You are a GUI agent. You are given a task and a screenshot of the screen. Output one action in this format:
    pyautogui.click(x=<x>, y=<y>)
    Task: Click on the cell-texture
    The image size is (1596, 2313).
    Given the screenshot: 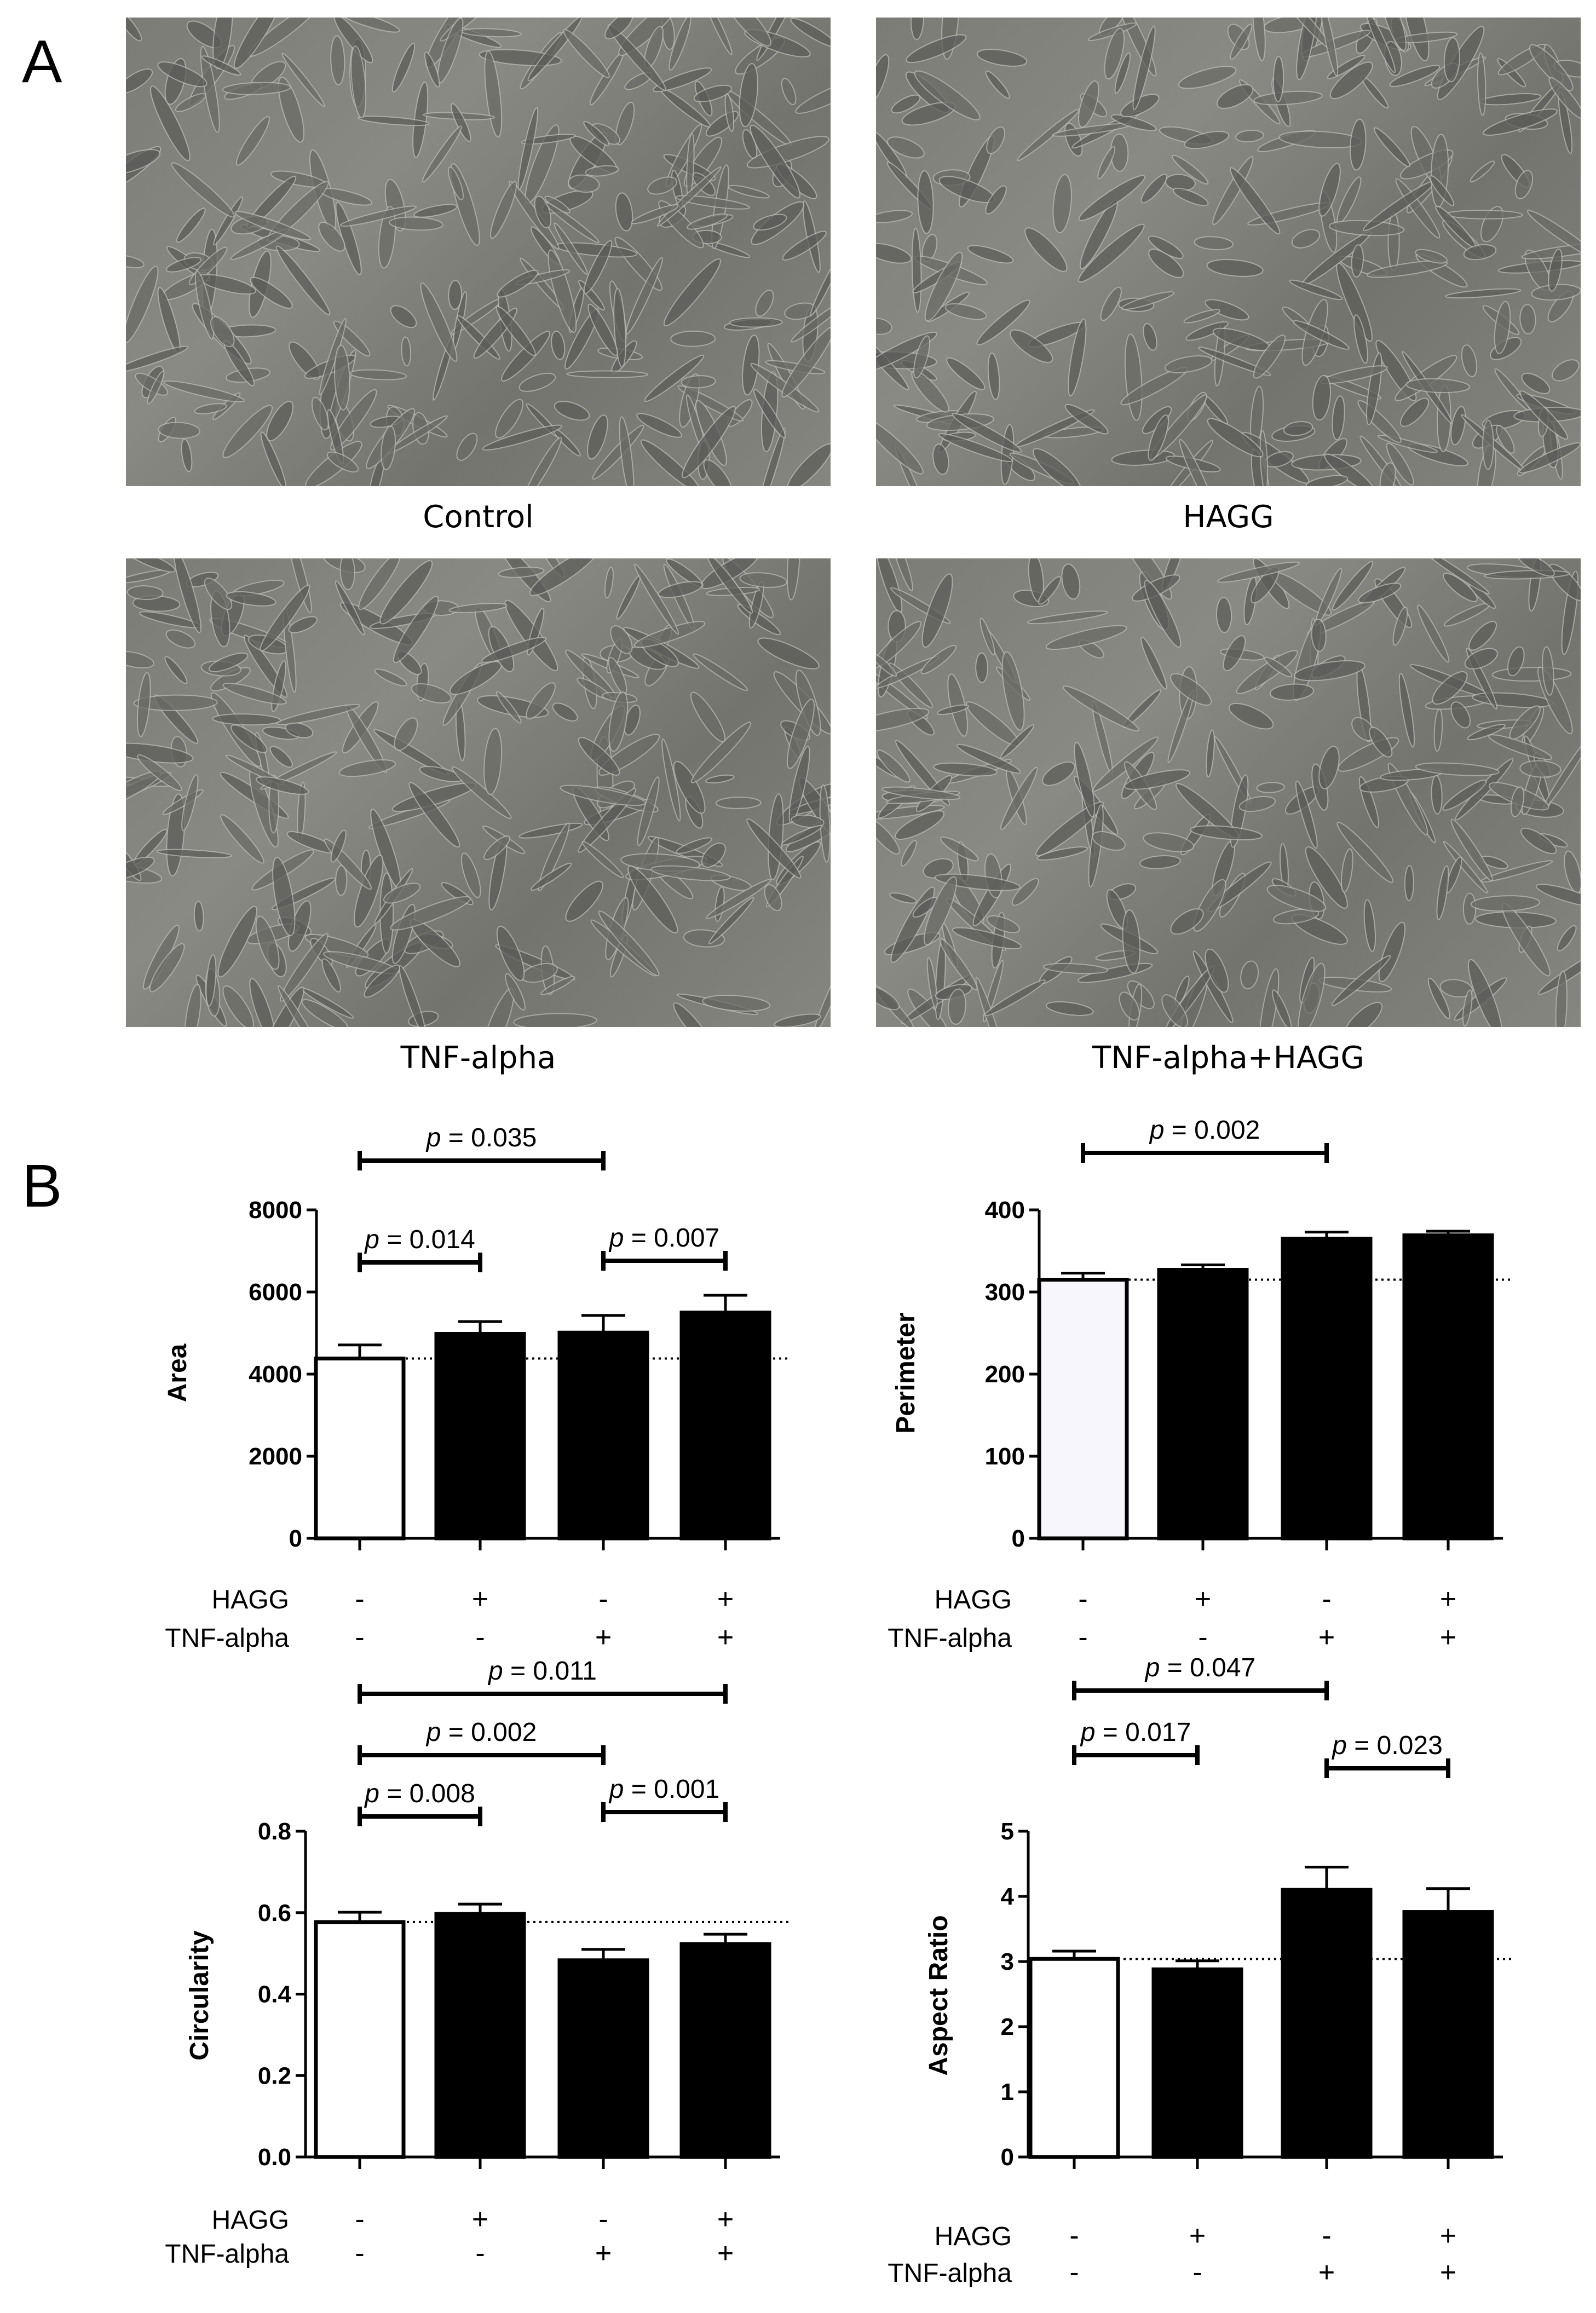 What is the action you would take?
    pyautogui.click(x=1228, y=252)
    